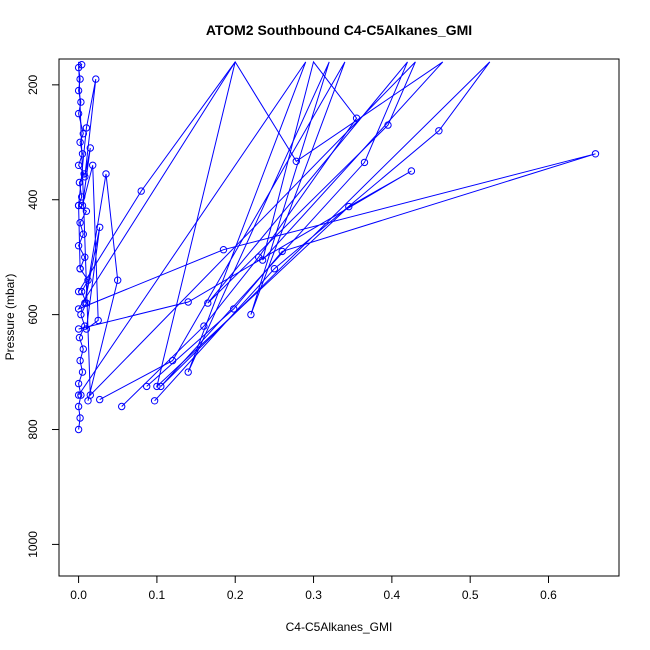 Image resolution: width=650 pixels, height=650 pixels. I want to click on y-tick-label: 800, so click(33, 429).